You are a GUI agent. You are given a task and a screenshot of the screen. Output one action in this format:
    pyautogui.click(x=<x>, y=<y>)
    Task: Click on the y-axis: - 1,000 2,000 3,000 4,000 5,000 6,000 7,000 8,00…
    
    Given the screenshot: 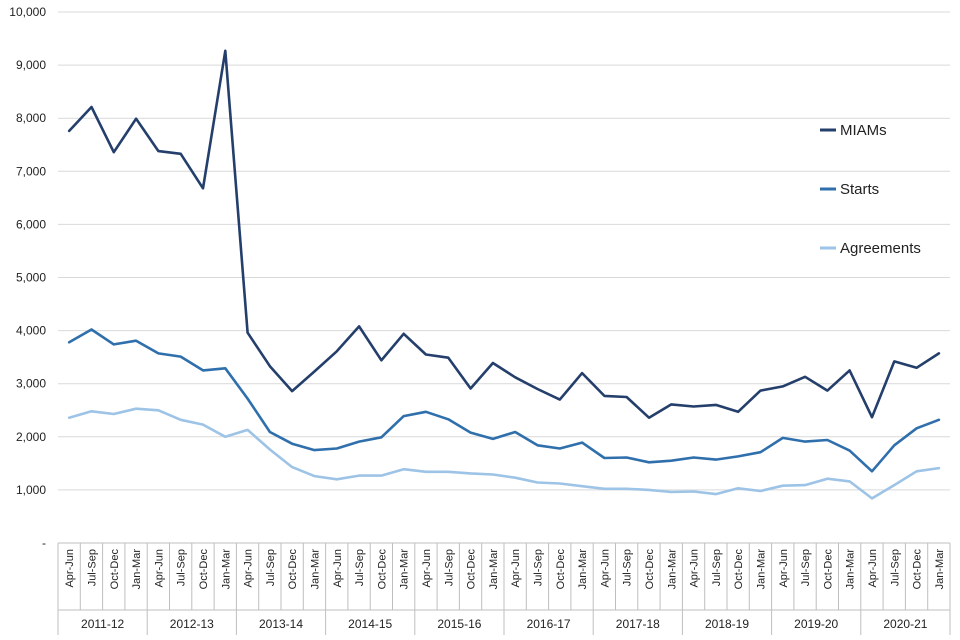 What is the action you would take?
    pyautogui.click(x=27, y=277)
    